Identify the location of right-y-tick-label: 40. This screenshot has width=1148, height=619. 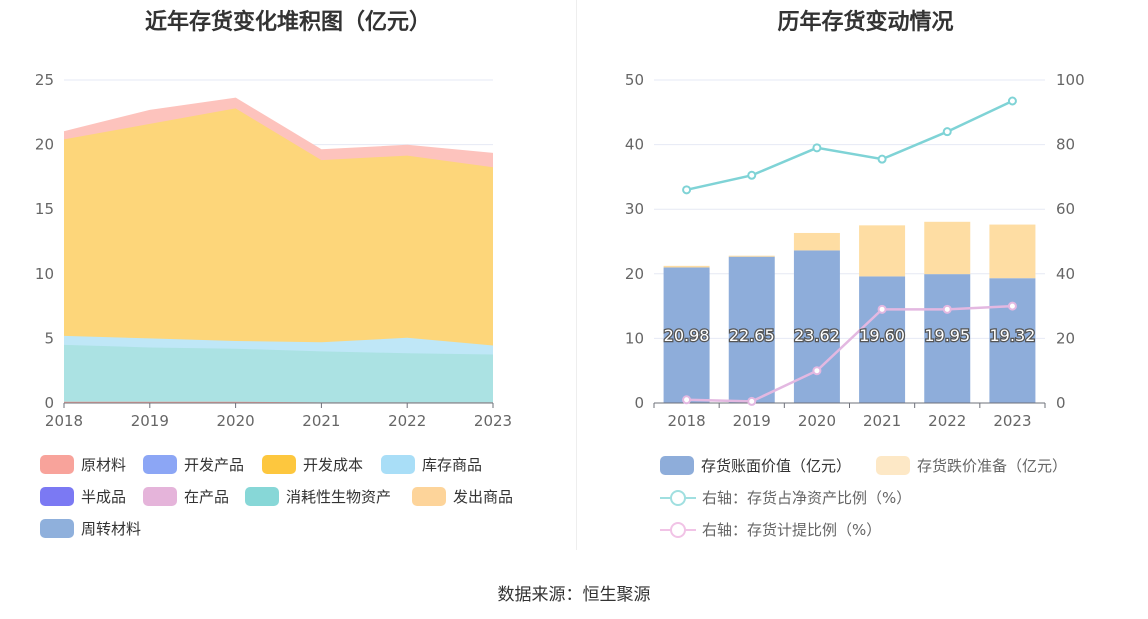
(634, 145).